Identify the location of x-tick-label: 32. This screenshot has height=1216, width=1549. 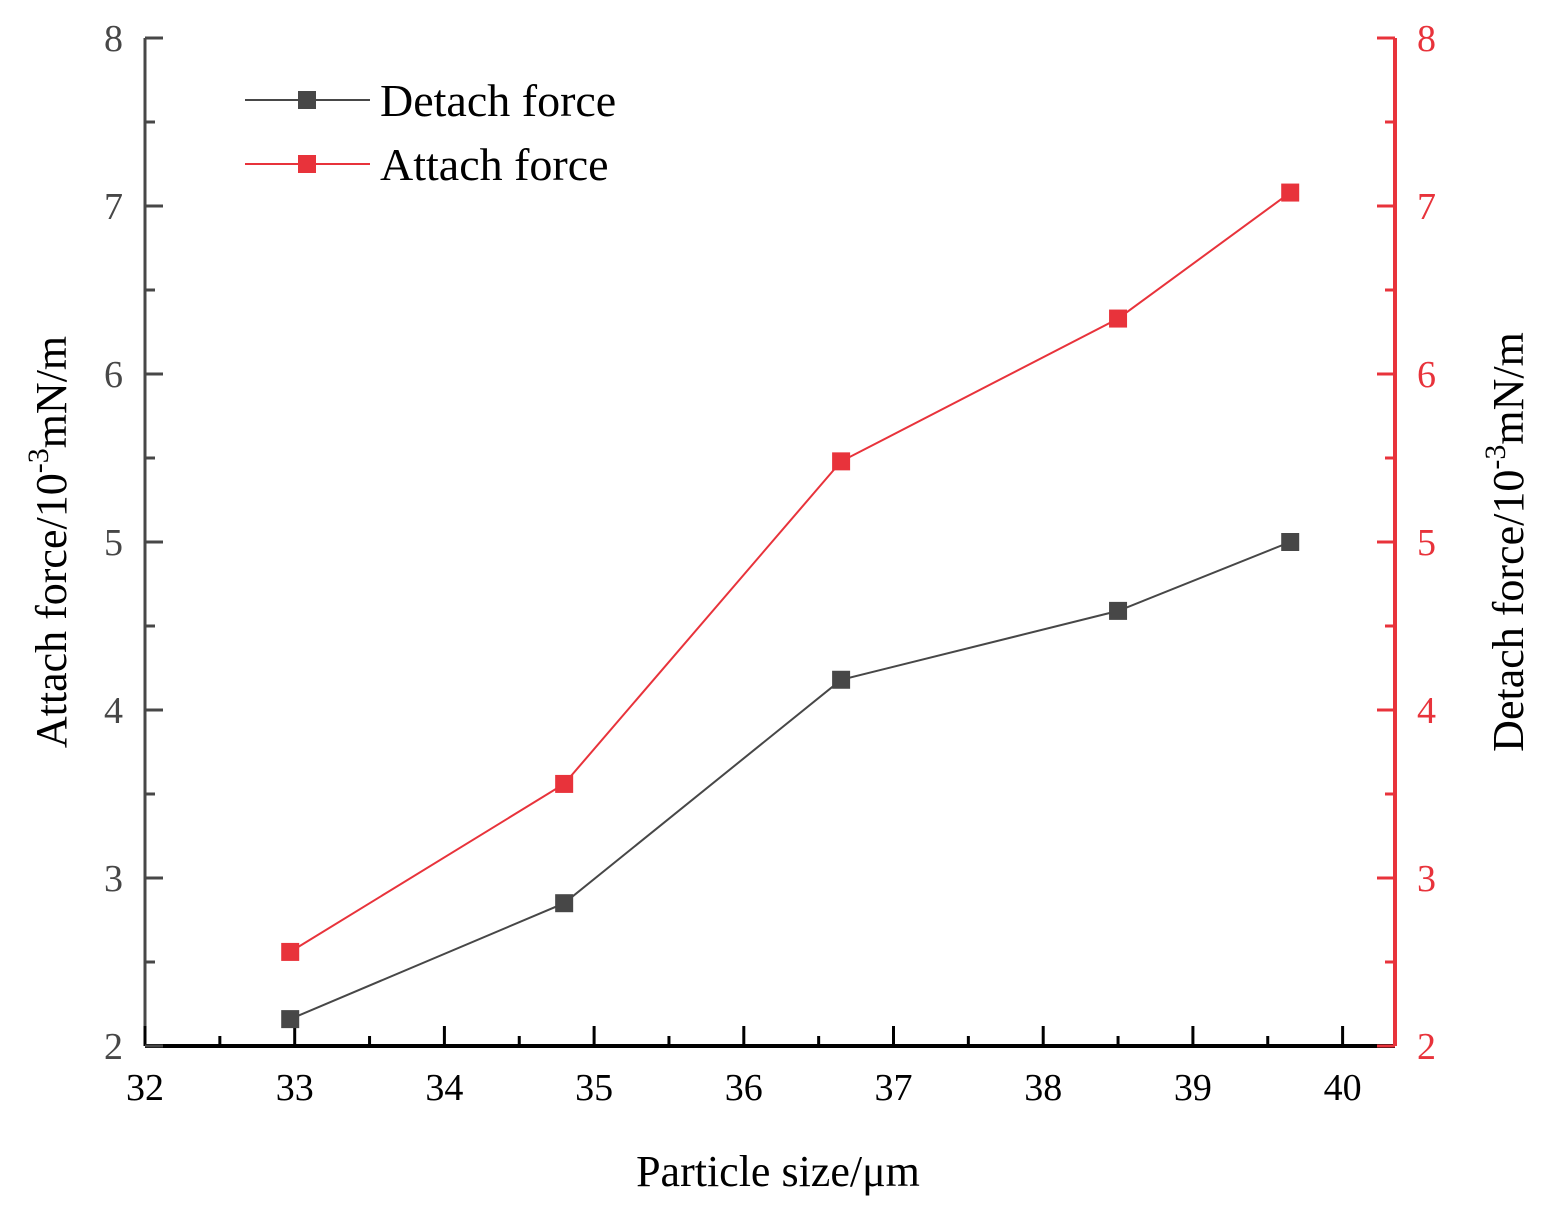
(145, 1088).